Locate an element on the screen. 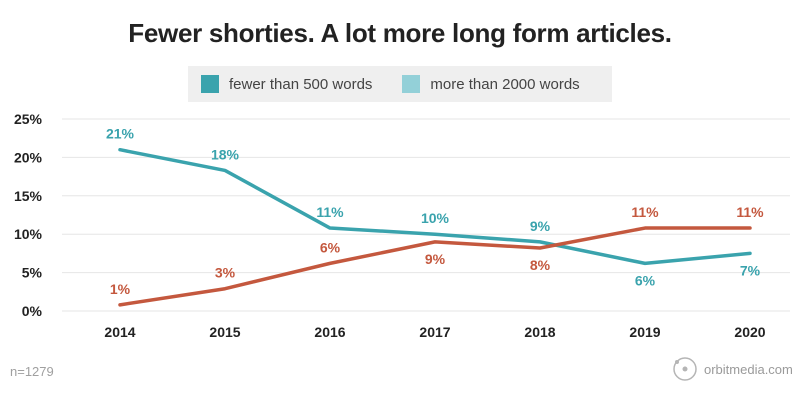  y-tick-label: 5% is located at coordinates (32, 273).